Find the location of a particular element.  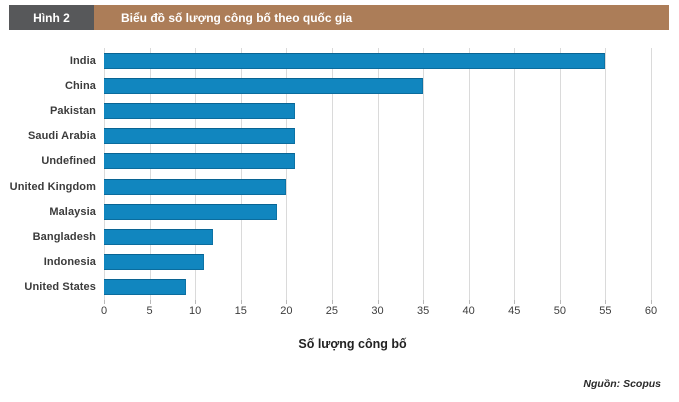

category-label: Undefined is located at coordinates (68, 161).